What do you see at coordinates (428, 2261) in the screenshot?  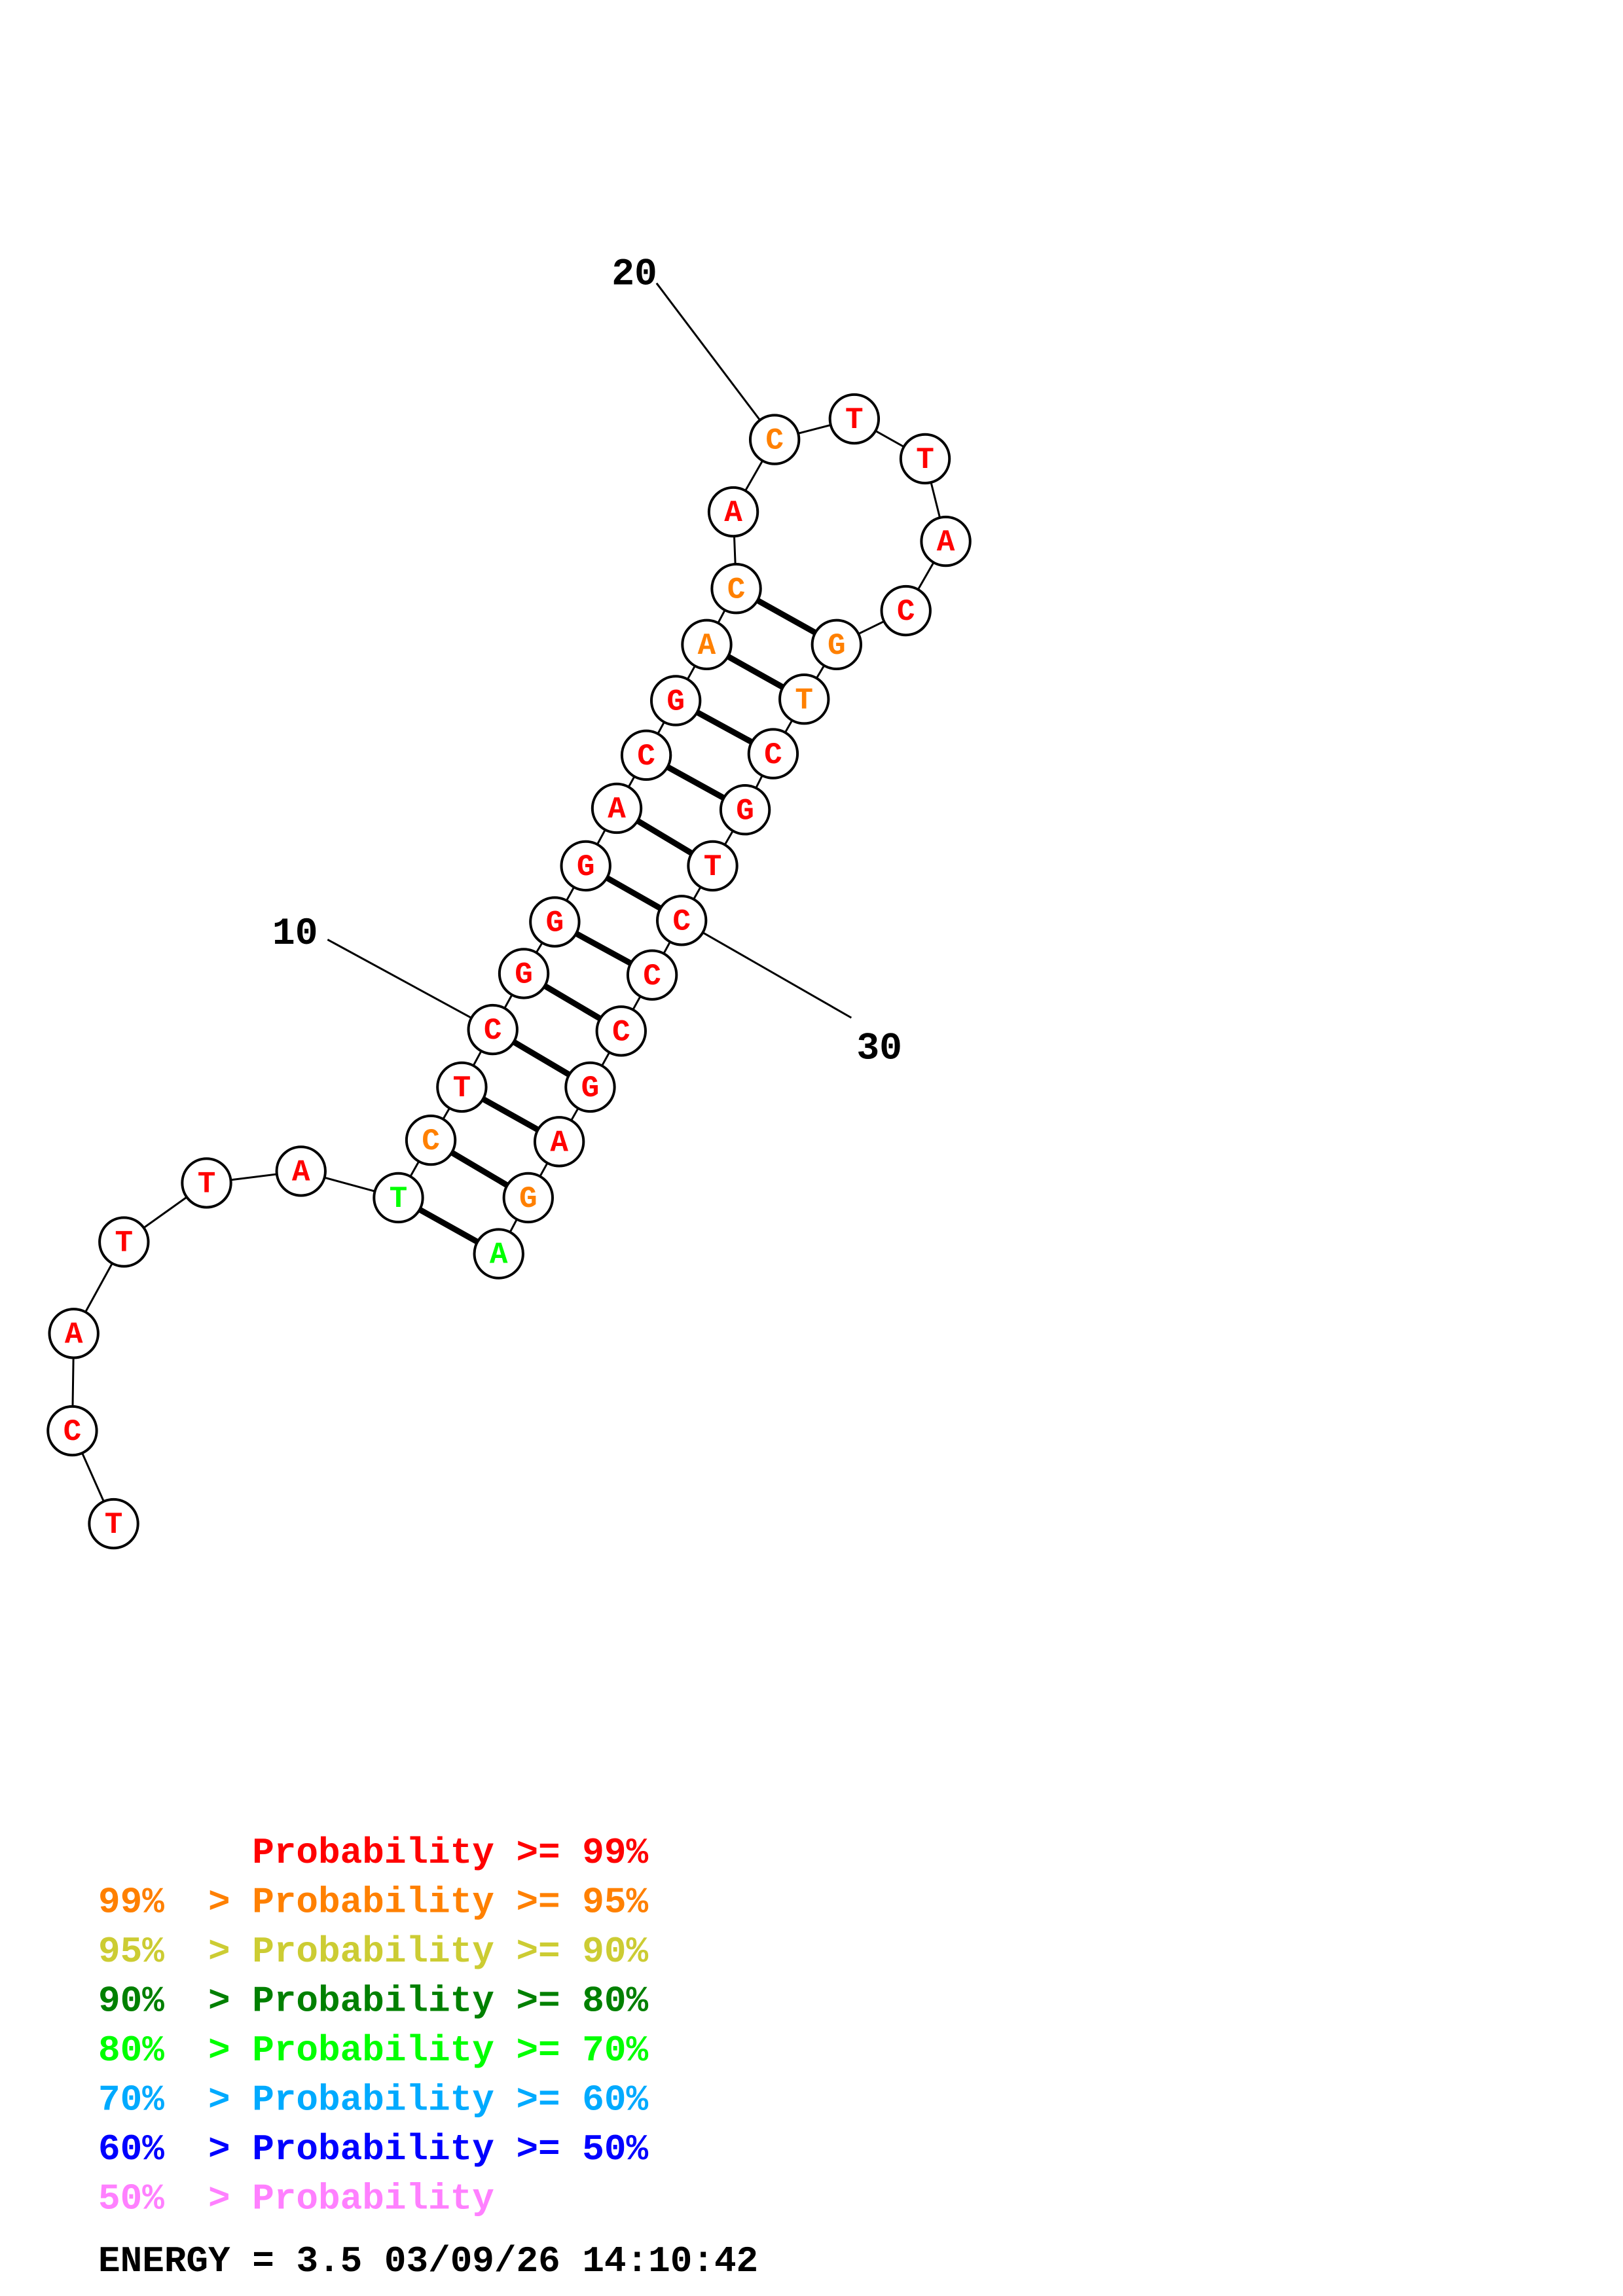 I see `energy-footer: ENERGY = 3.5 03/09/26 14:10:42` at bounding box center [428, 2261].